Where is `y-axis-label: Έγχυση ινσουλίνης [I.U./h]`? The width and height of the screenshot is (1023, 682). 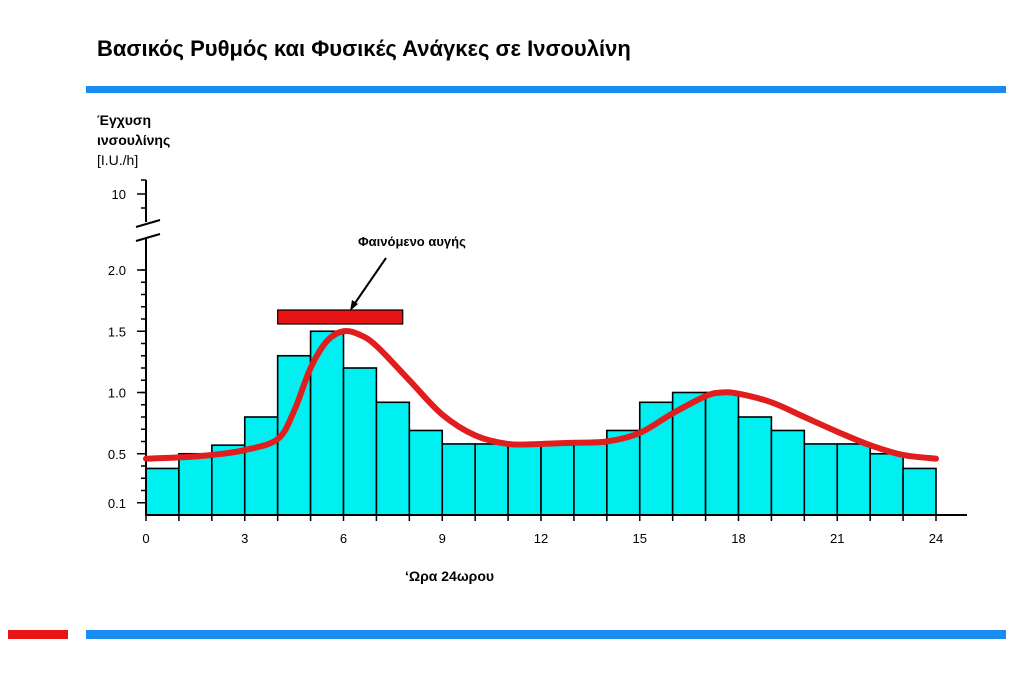 y-axis-label: Έγχυση ινσουλίνης [I.U./h] is located at coordinates (133, 140).